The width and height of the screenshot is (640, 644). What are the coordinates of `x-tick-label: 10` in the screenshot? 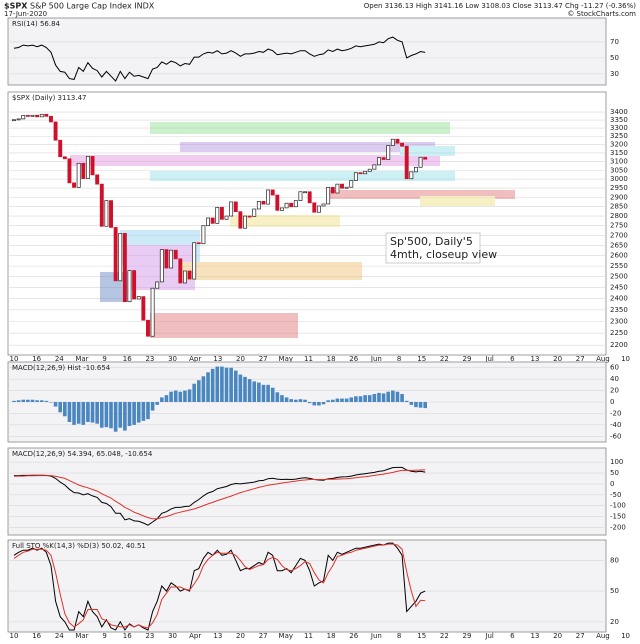 It's located at (14, 359).